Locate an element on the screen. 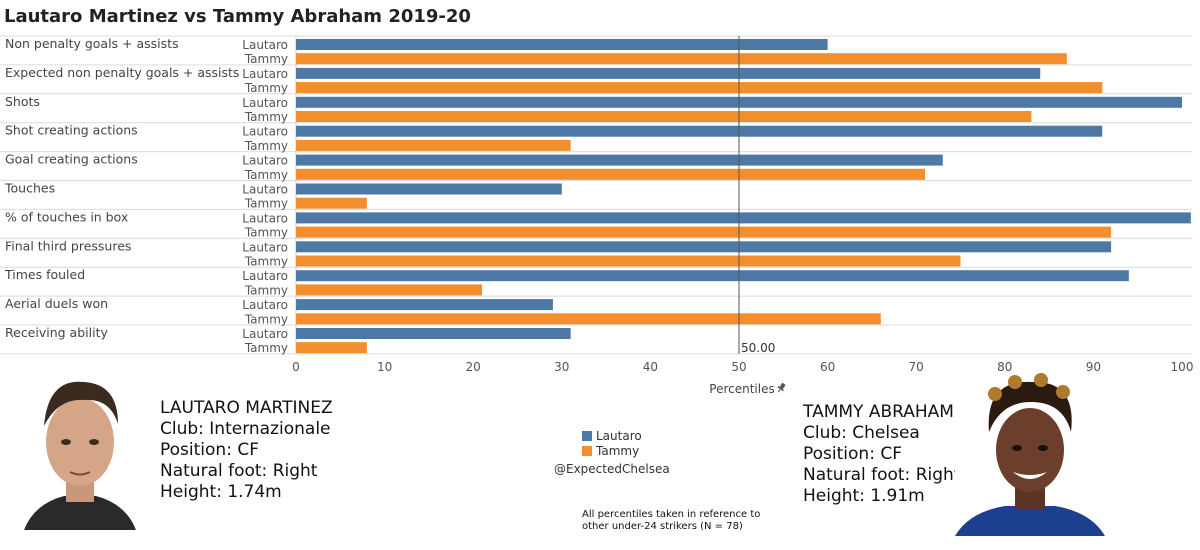  x-tick-label: 40 is located at coordinates (650, 367).